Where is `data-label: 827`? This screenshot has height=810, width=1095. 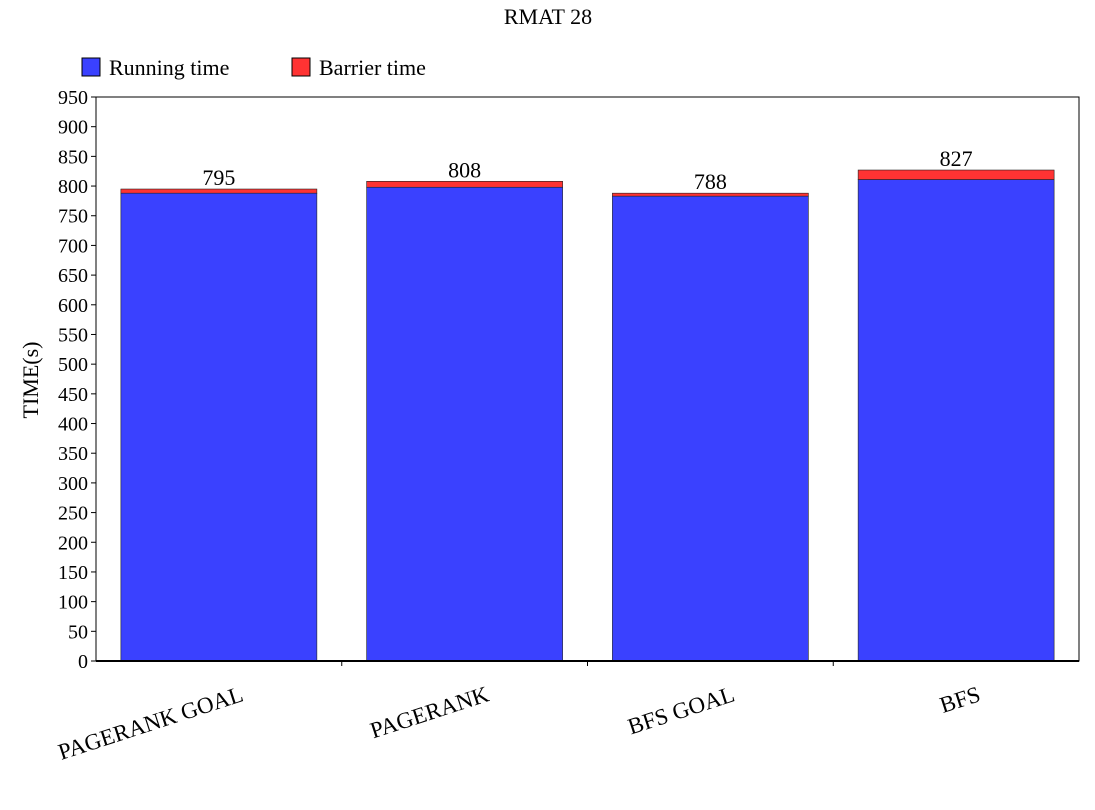
data-label: 827 is located at coordinates (956, 158).